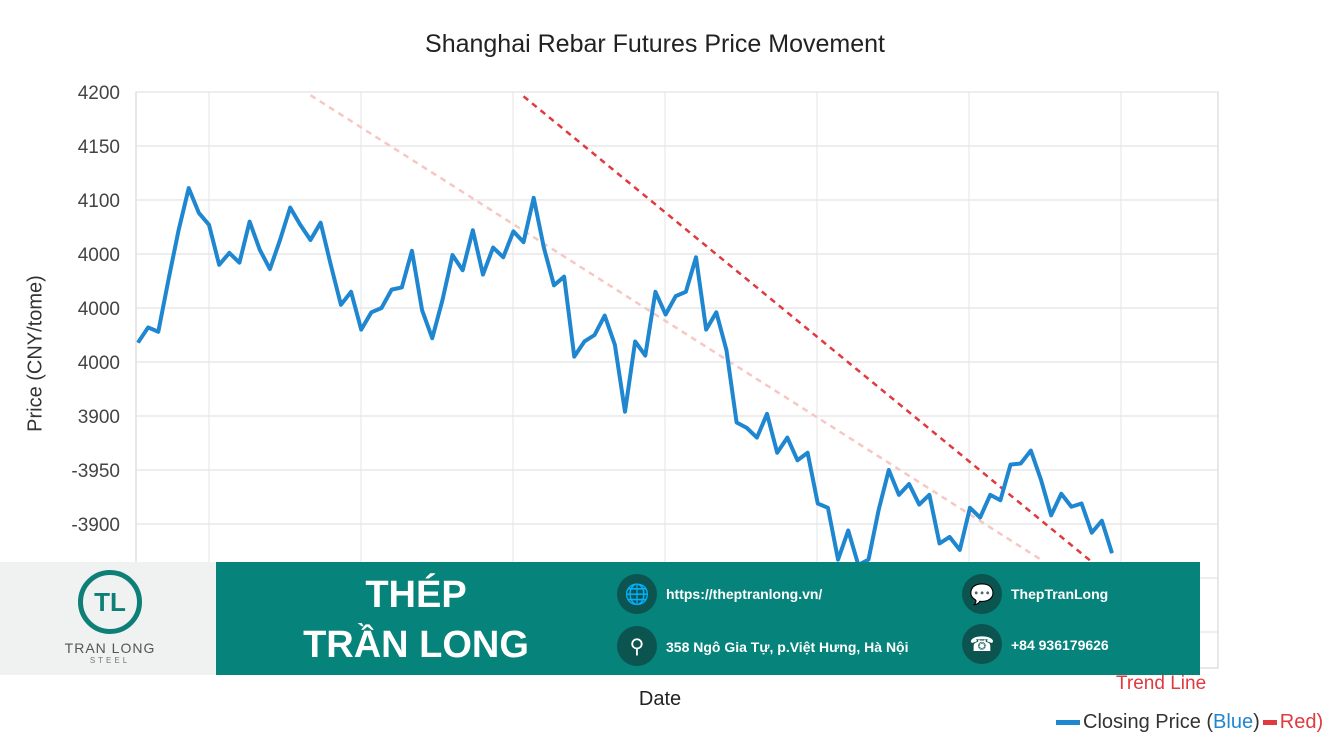 The image size is (1344, 756). Describe the element at coordinates (1060, 594) in the screenshot. I see `social-handle: ThepTranLong` at that location.